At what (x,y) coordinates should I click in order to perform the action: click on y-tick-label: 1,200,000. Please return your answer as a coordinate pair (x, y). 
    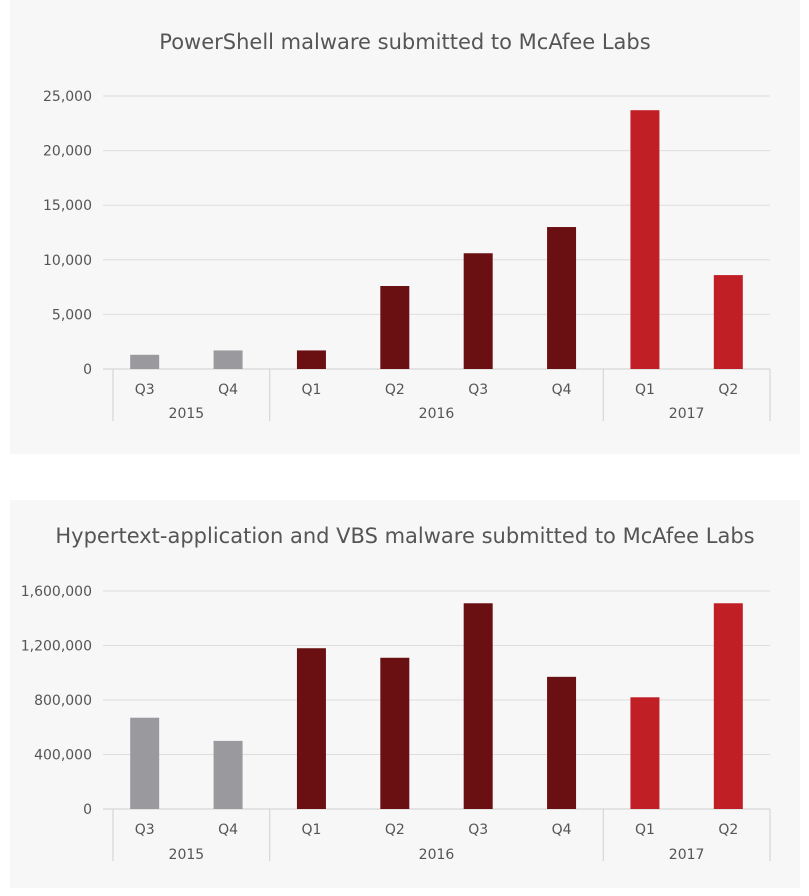
    Looking at the image, I should click on (56, 647).